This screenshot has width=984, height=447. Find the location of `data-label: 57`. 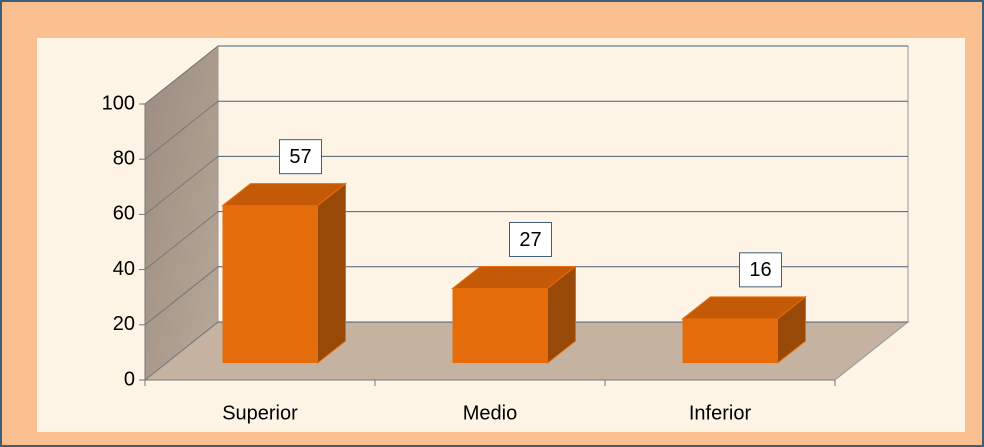

data-label: 57 is located at coordinates (300, 157).